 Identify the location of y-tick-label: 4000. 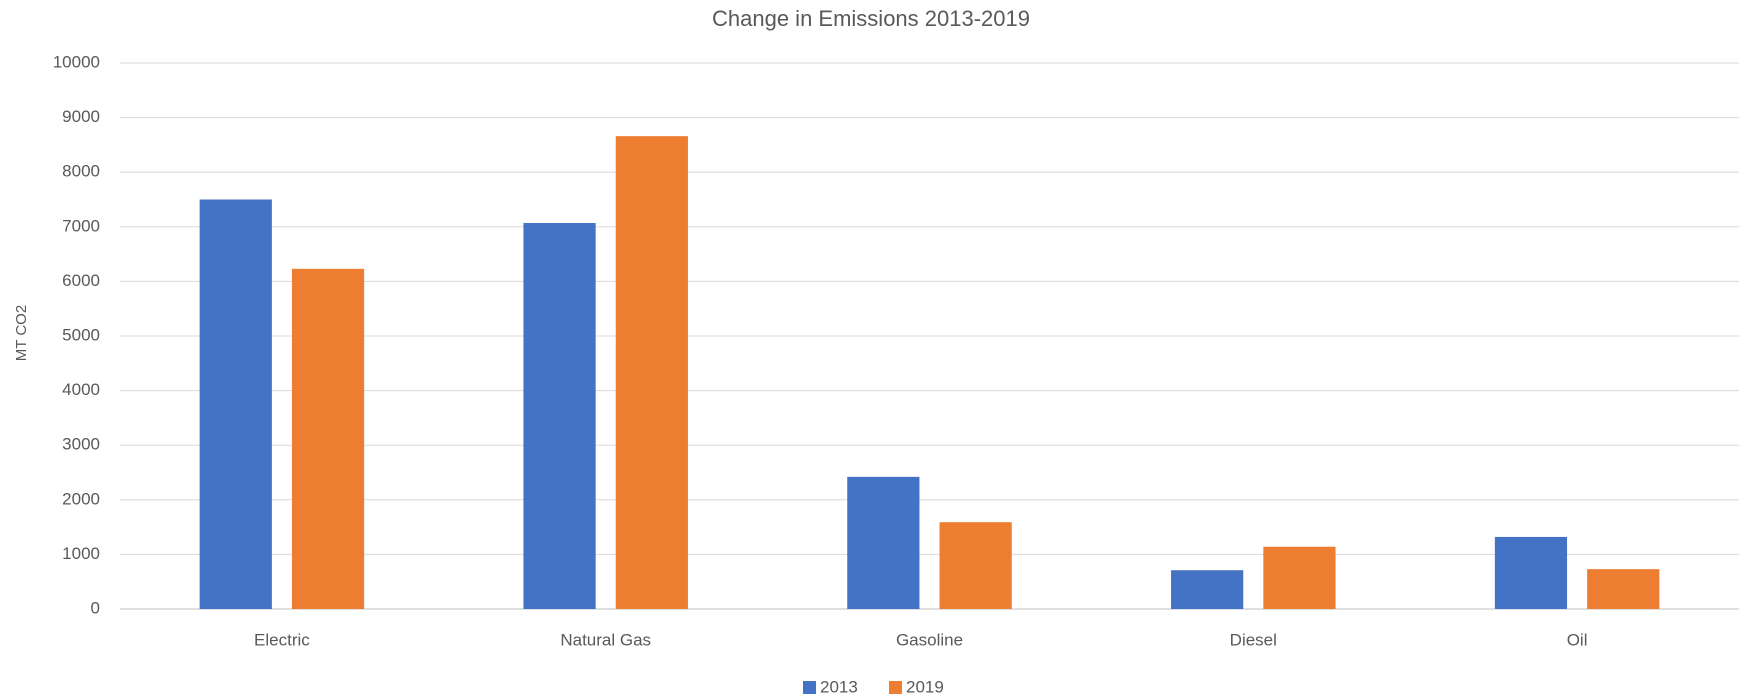
(81, 389).